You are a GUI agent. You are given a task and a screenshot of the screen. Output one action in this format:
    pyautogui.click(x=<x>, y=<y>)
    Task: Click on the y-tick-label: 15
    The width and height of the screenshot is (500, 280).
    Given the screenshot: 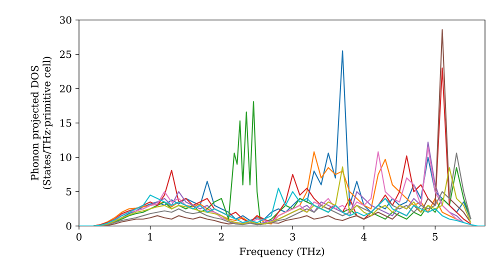 What is the action you would take?
    pyautogui.click(x=66, y=123)
    